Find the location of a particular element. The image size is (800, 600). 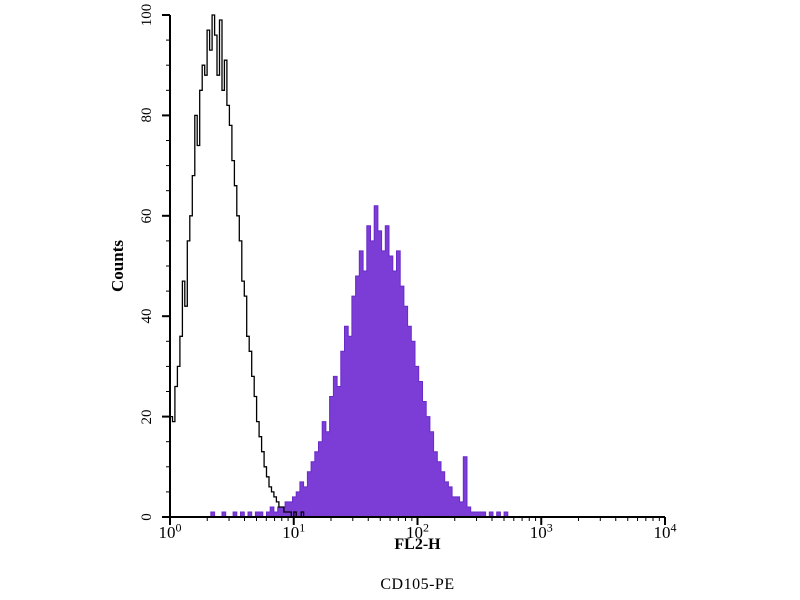

x-tick-label: 10⁴ is located at coordinates (665, 531).